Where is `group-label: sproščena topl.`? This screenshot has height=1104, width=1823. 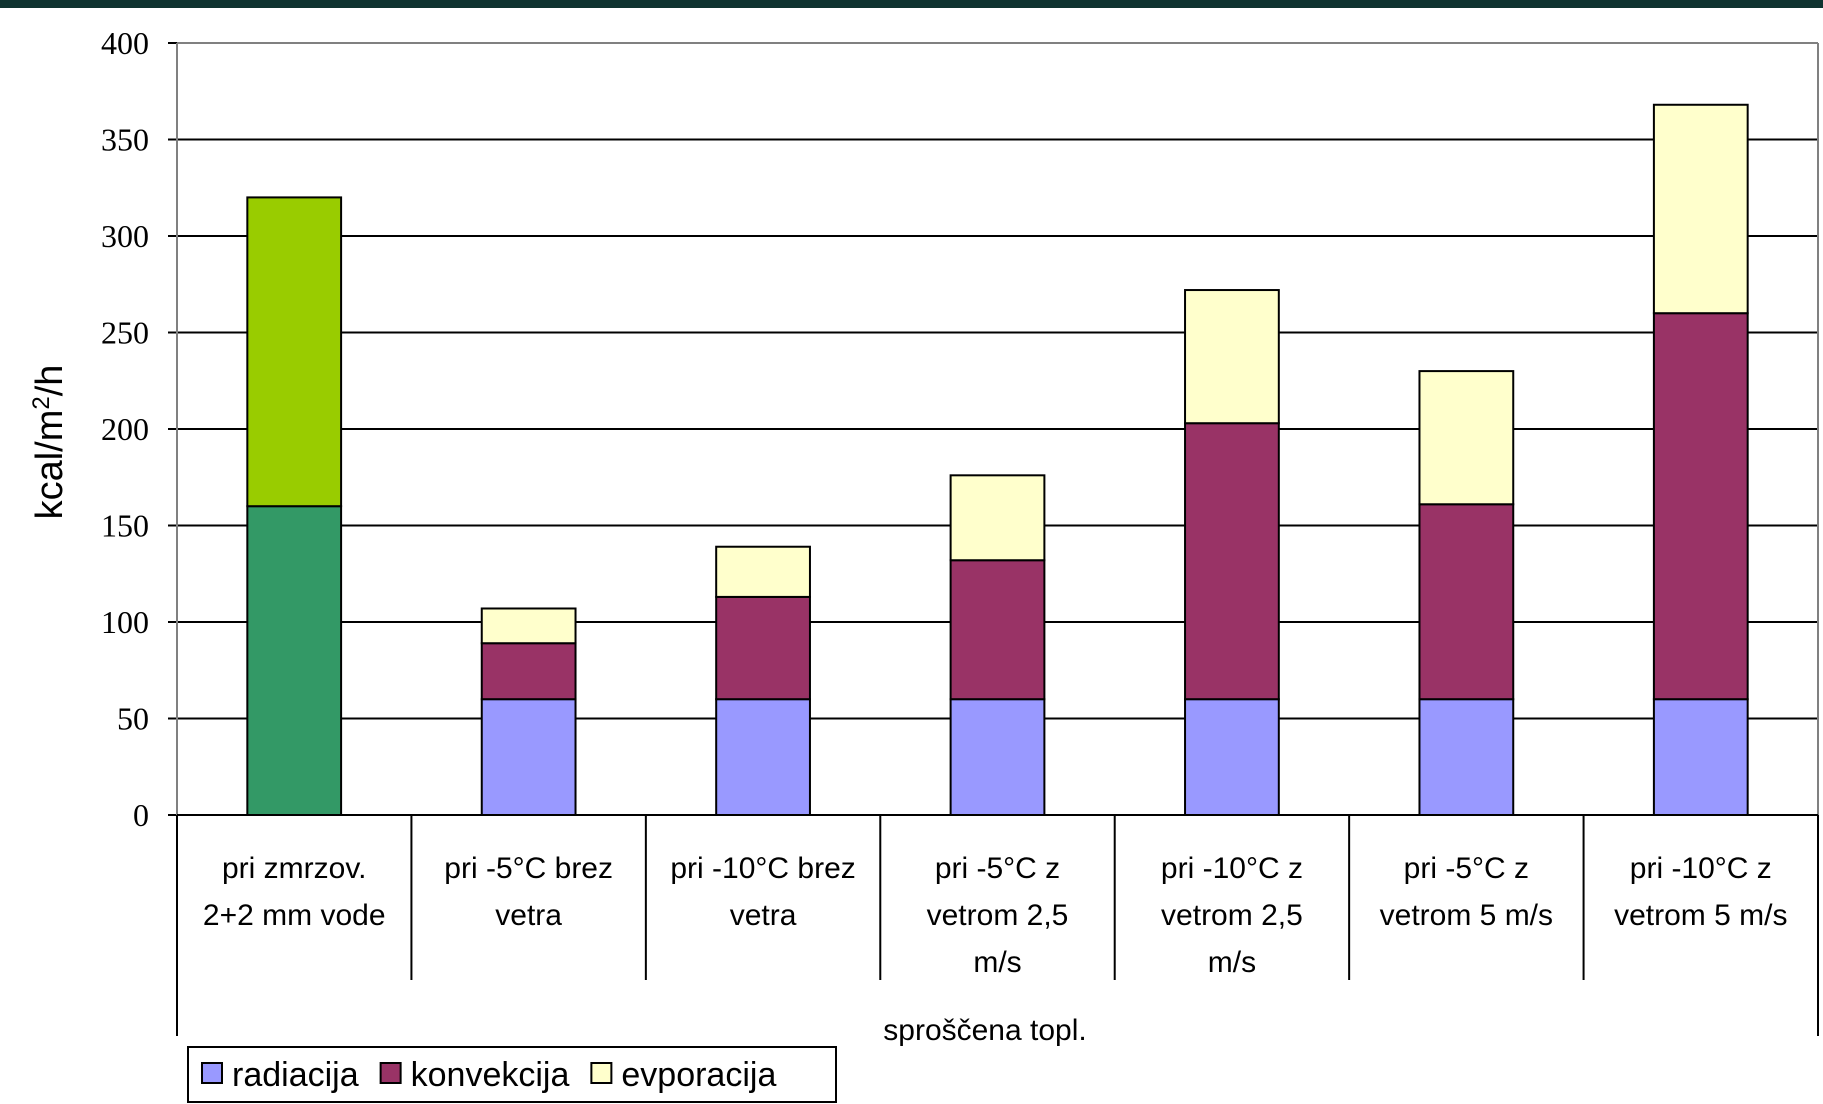
group-label: sproščena topl. is located at coordinates (984, 1030).